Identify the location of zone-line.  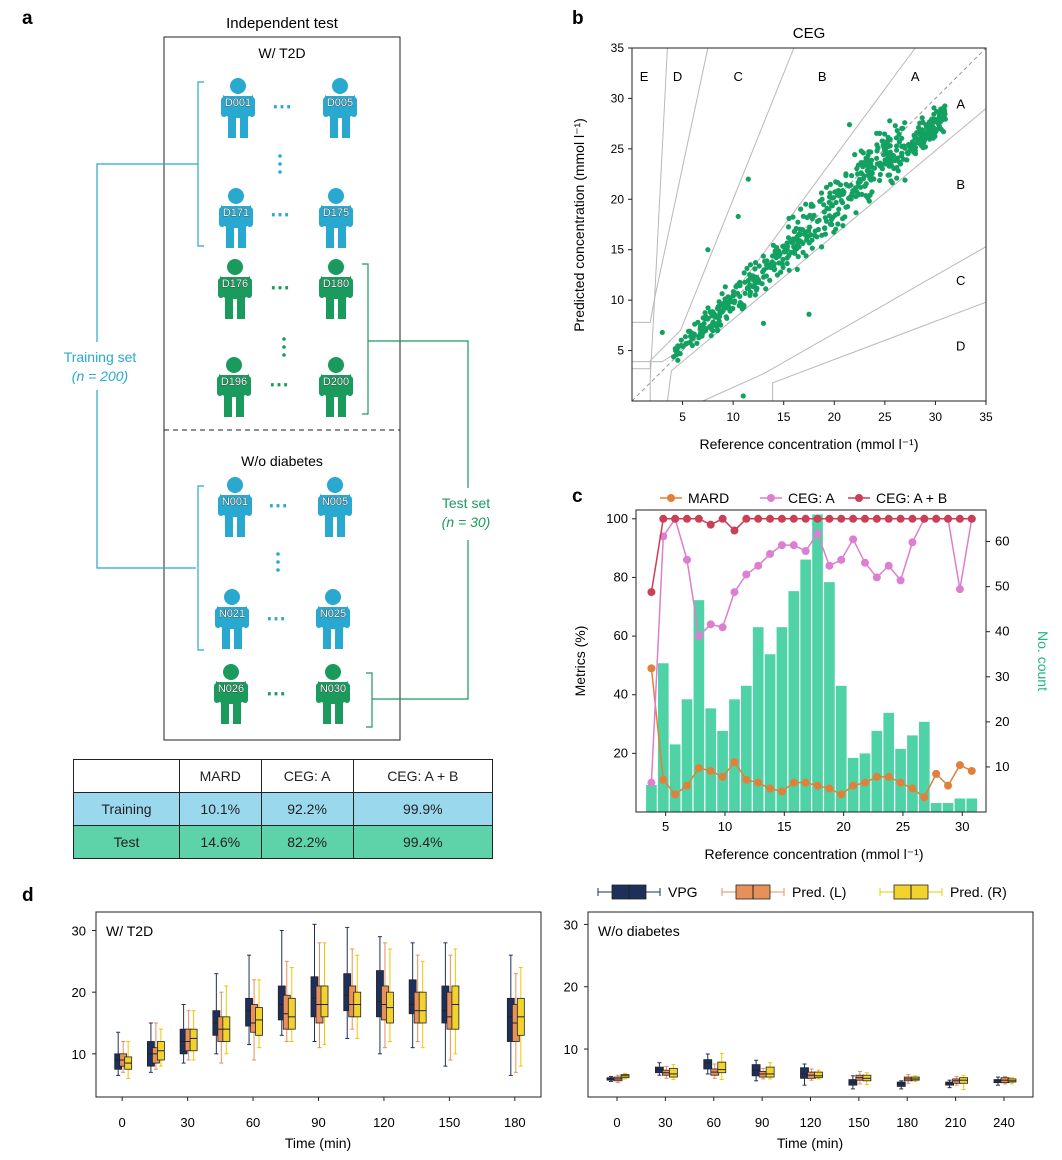
(844, 324).